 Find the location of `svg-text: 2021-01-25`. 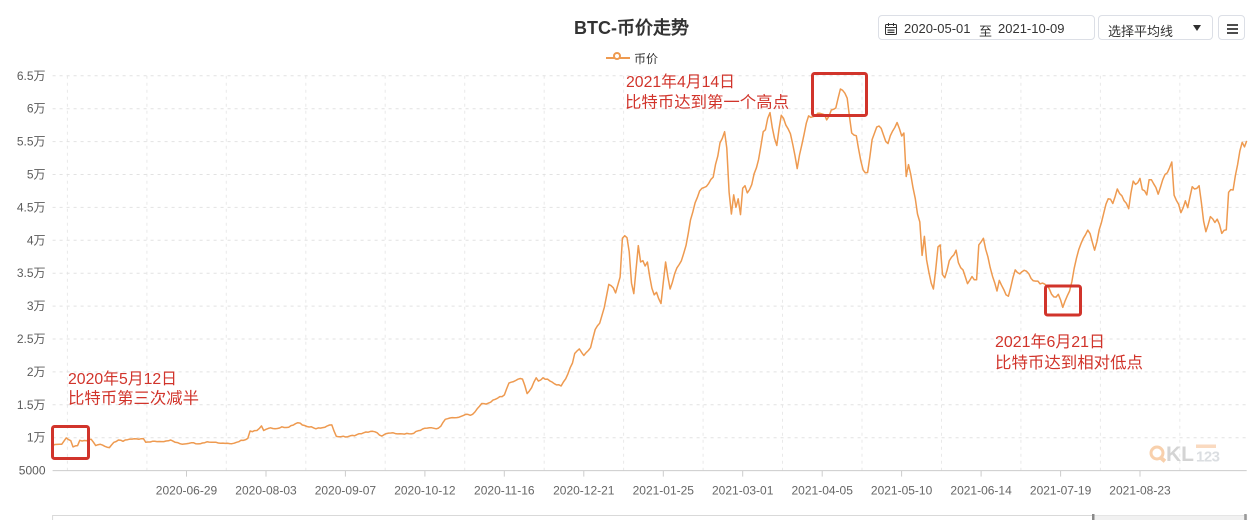

svg-text: 2021-01-25 is located at coordinates (664, 491).